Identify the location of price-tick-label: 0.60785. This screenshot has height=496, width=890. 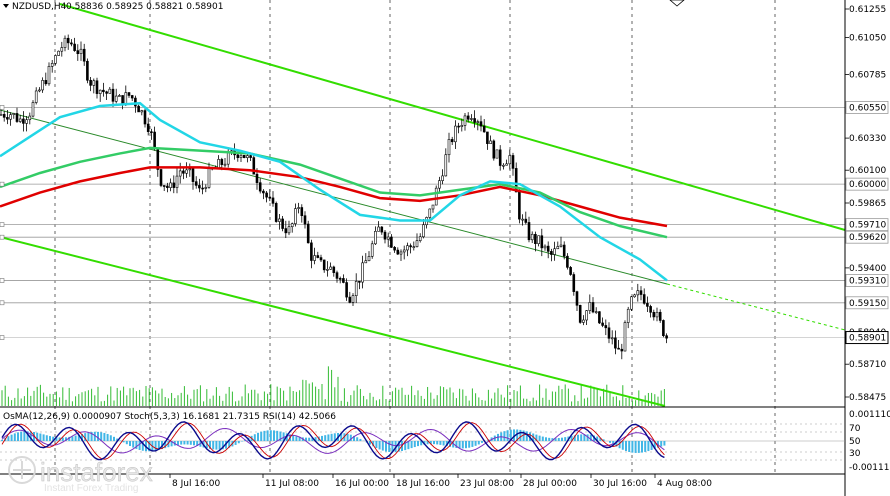
(867, 76).